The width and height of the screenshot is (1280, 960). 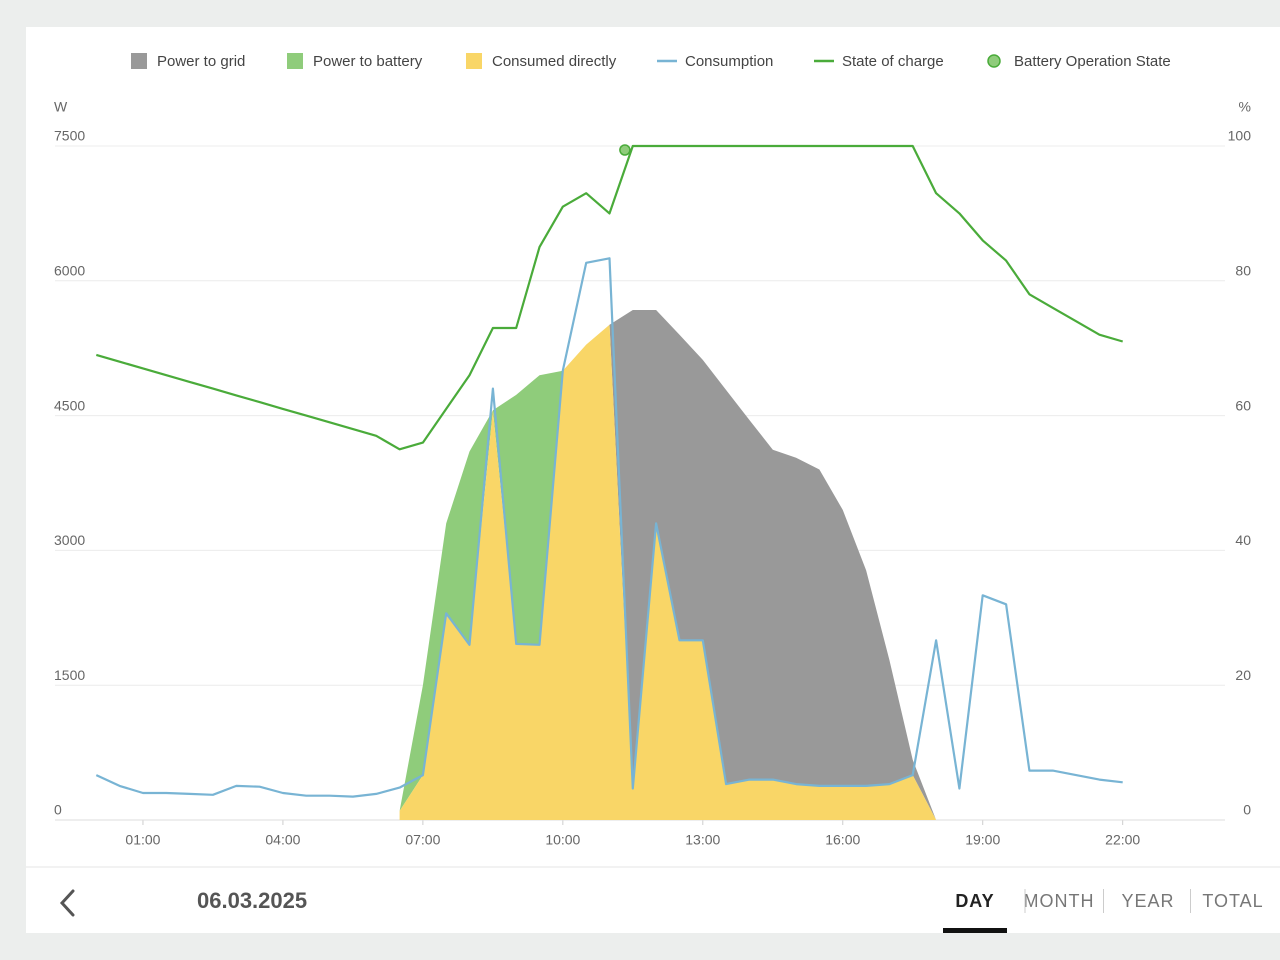 What do you see at coordinates (1245, 107) in the screenshot?
I see `y2-axis-unit: %` at bounding box center [1245, 107].